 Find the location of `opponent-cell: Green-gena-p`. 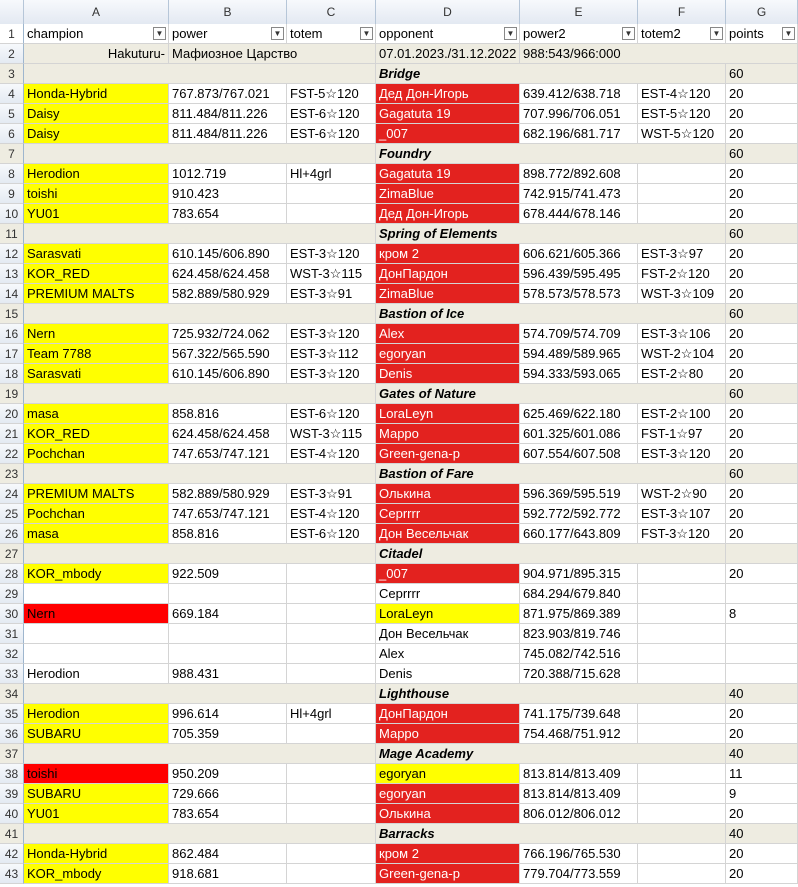

opponent-cell: Green-gena-p is located at coordinates (448, 874).